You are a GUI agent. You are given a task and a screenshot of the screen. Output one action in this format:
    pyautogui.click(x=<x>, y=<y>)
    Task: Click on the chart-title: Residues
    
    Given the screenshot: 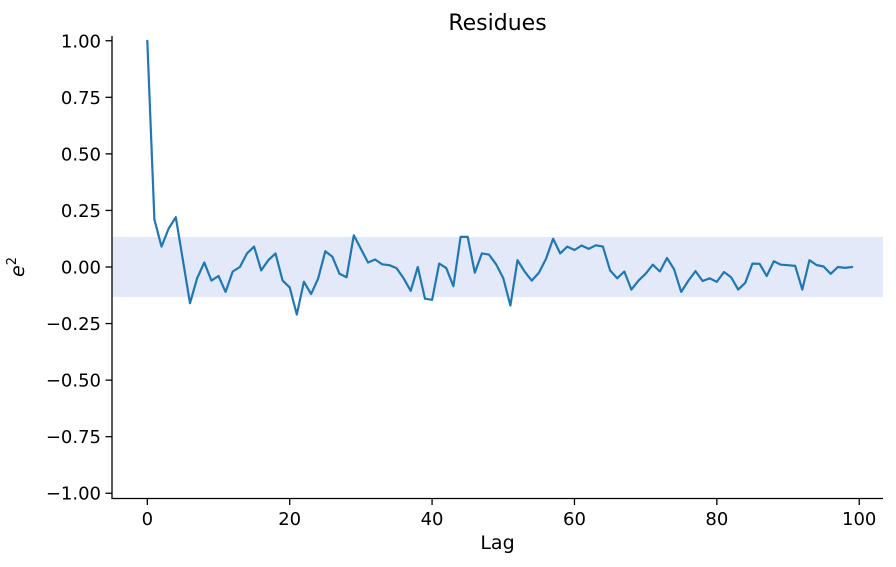 What is the action you would take?
    pyautogui.click(x=497, y=23)
    